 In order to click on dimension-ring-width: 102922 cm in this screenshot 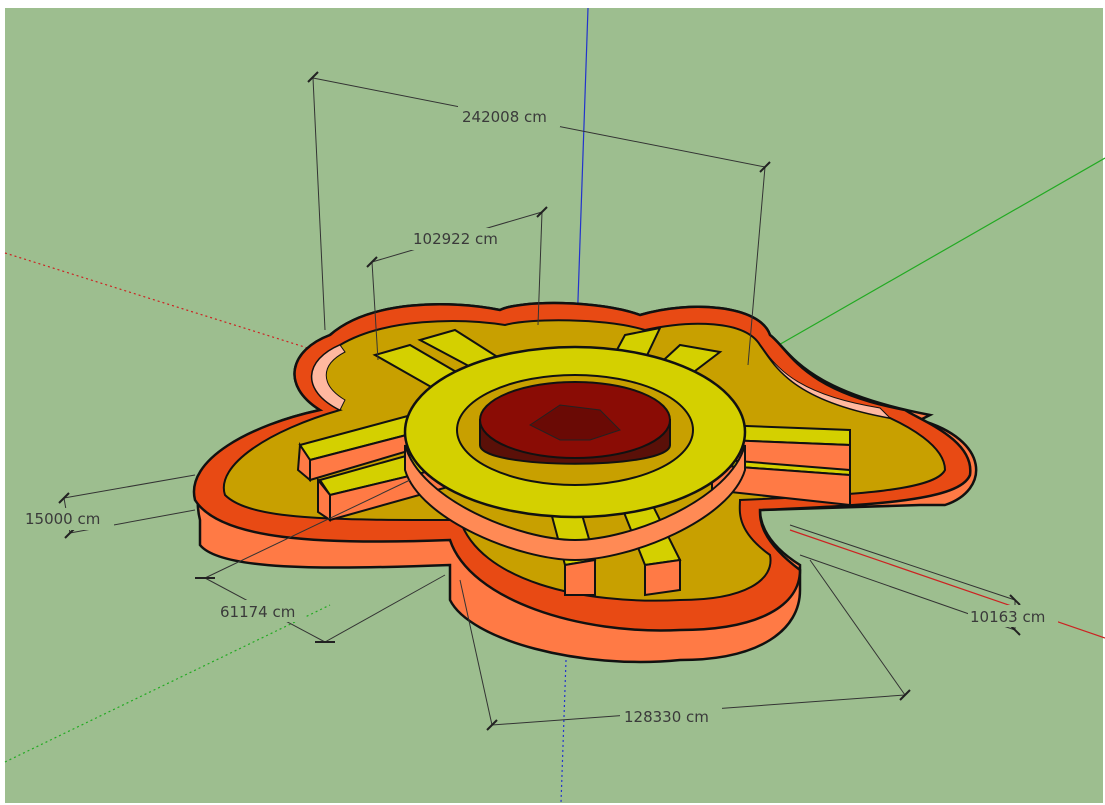, I will do `click(455, 239)`.